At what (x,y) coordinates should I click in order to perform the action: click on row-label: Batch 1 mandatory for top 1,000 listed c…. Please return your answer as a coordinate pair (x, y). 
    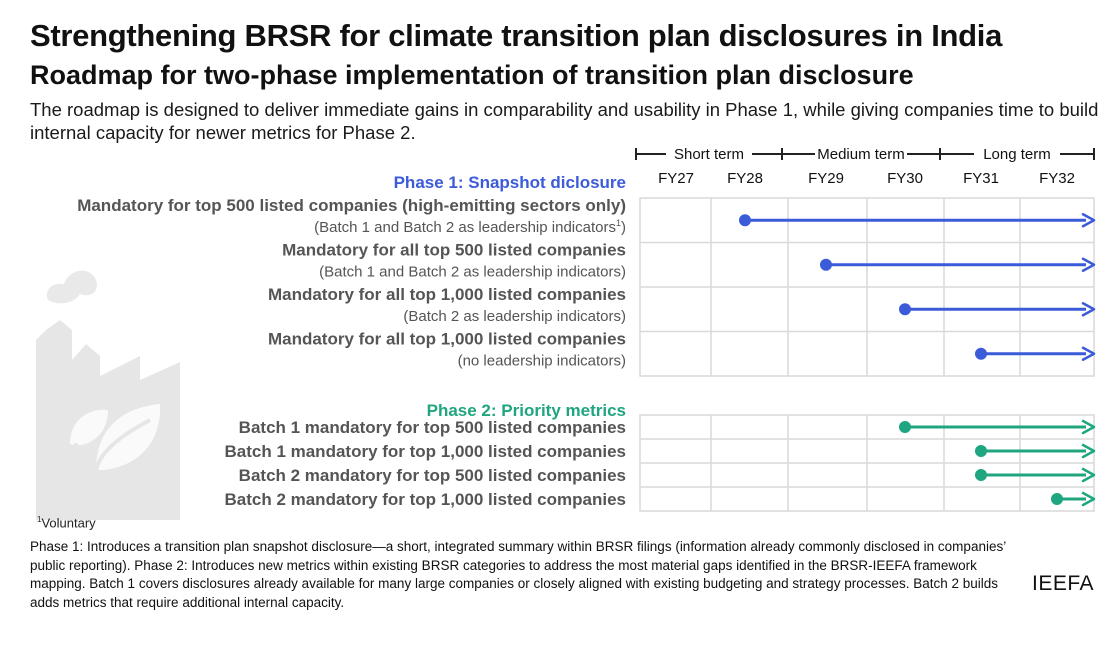
    Looking at the image, I should click on (425, 451).